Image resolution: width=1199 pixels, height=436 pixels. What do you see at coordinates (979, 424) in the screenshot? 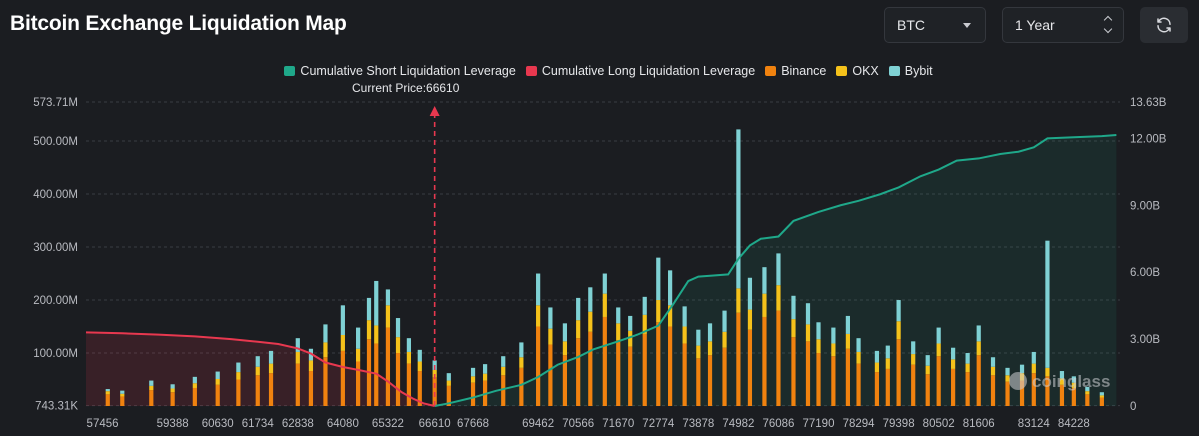
I see `x-axis-tick-label: 81606` at bounding box center [979, 424].